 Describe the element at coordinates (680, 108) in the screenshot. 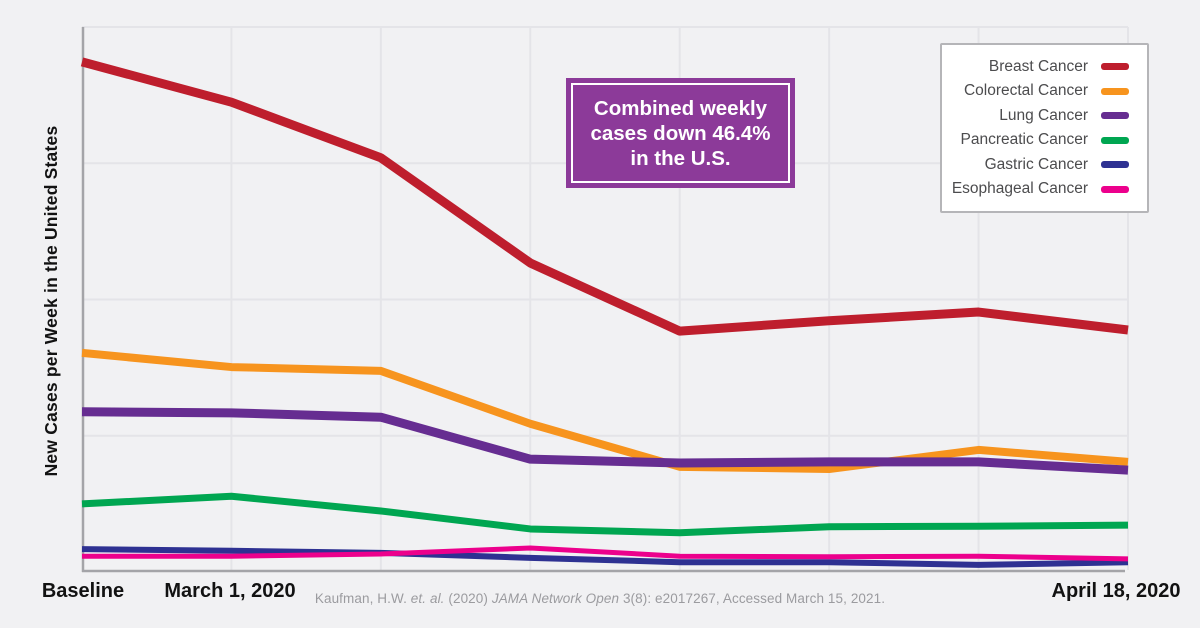

I see `annotation-text-line: Combined weekly` at that location.